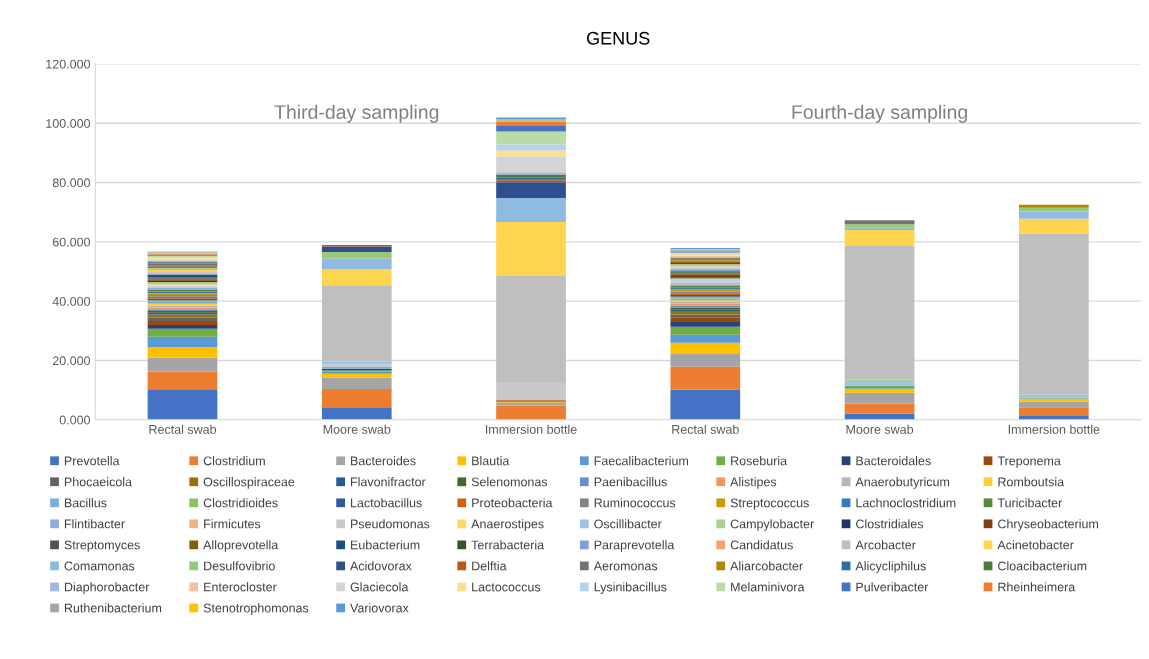 This screenshot has width=1149, height=659. Describe the element at coordinates (768, 587) in the screenshot. I see `legend-label: Melaminivora` at that location.